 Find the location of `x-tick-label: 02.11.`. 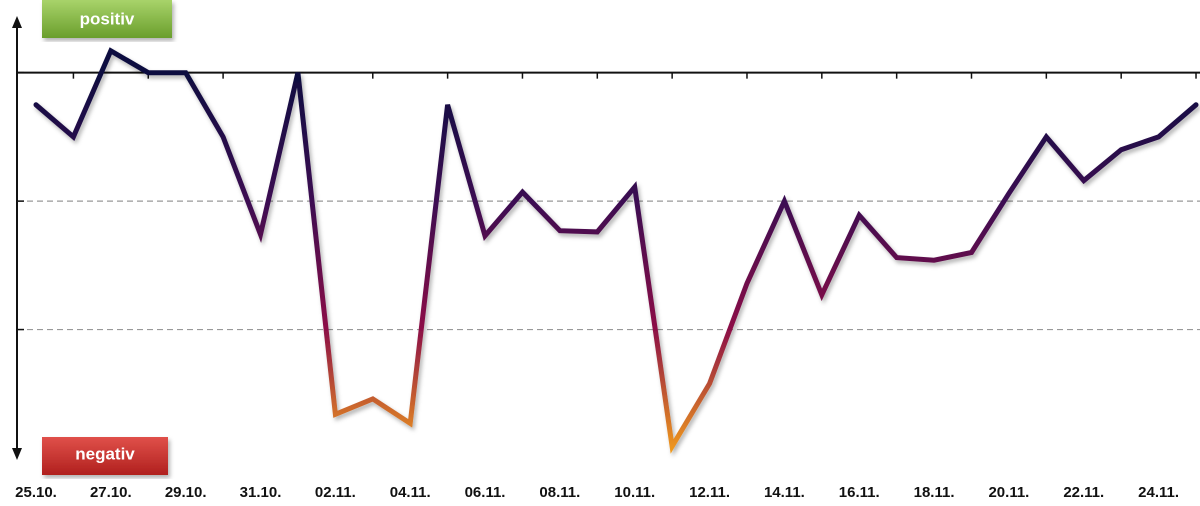

x-tick-label: 02.11. is located at coordinates (335, 492).